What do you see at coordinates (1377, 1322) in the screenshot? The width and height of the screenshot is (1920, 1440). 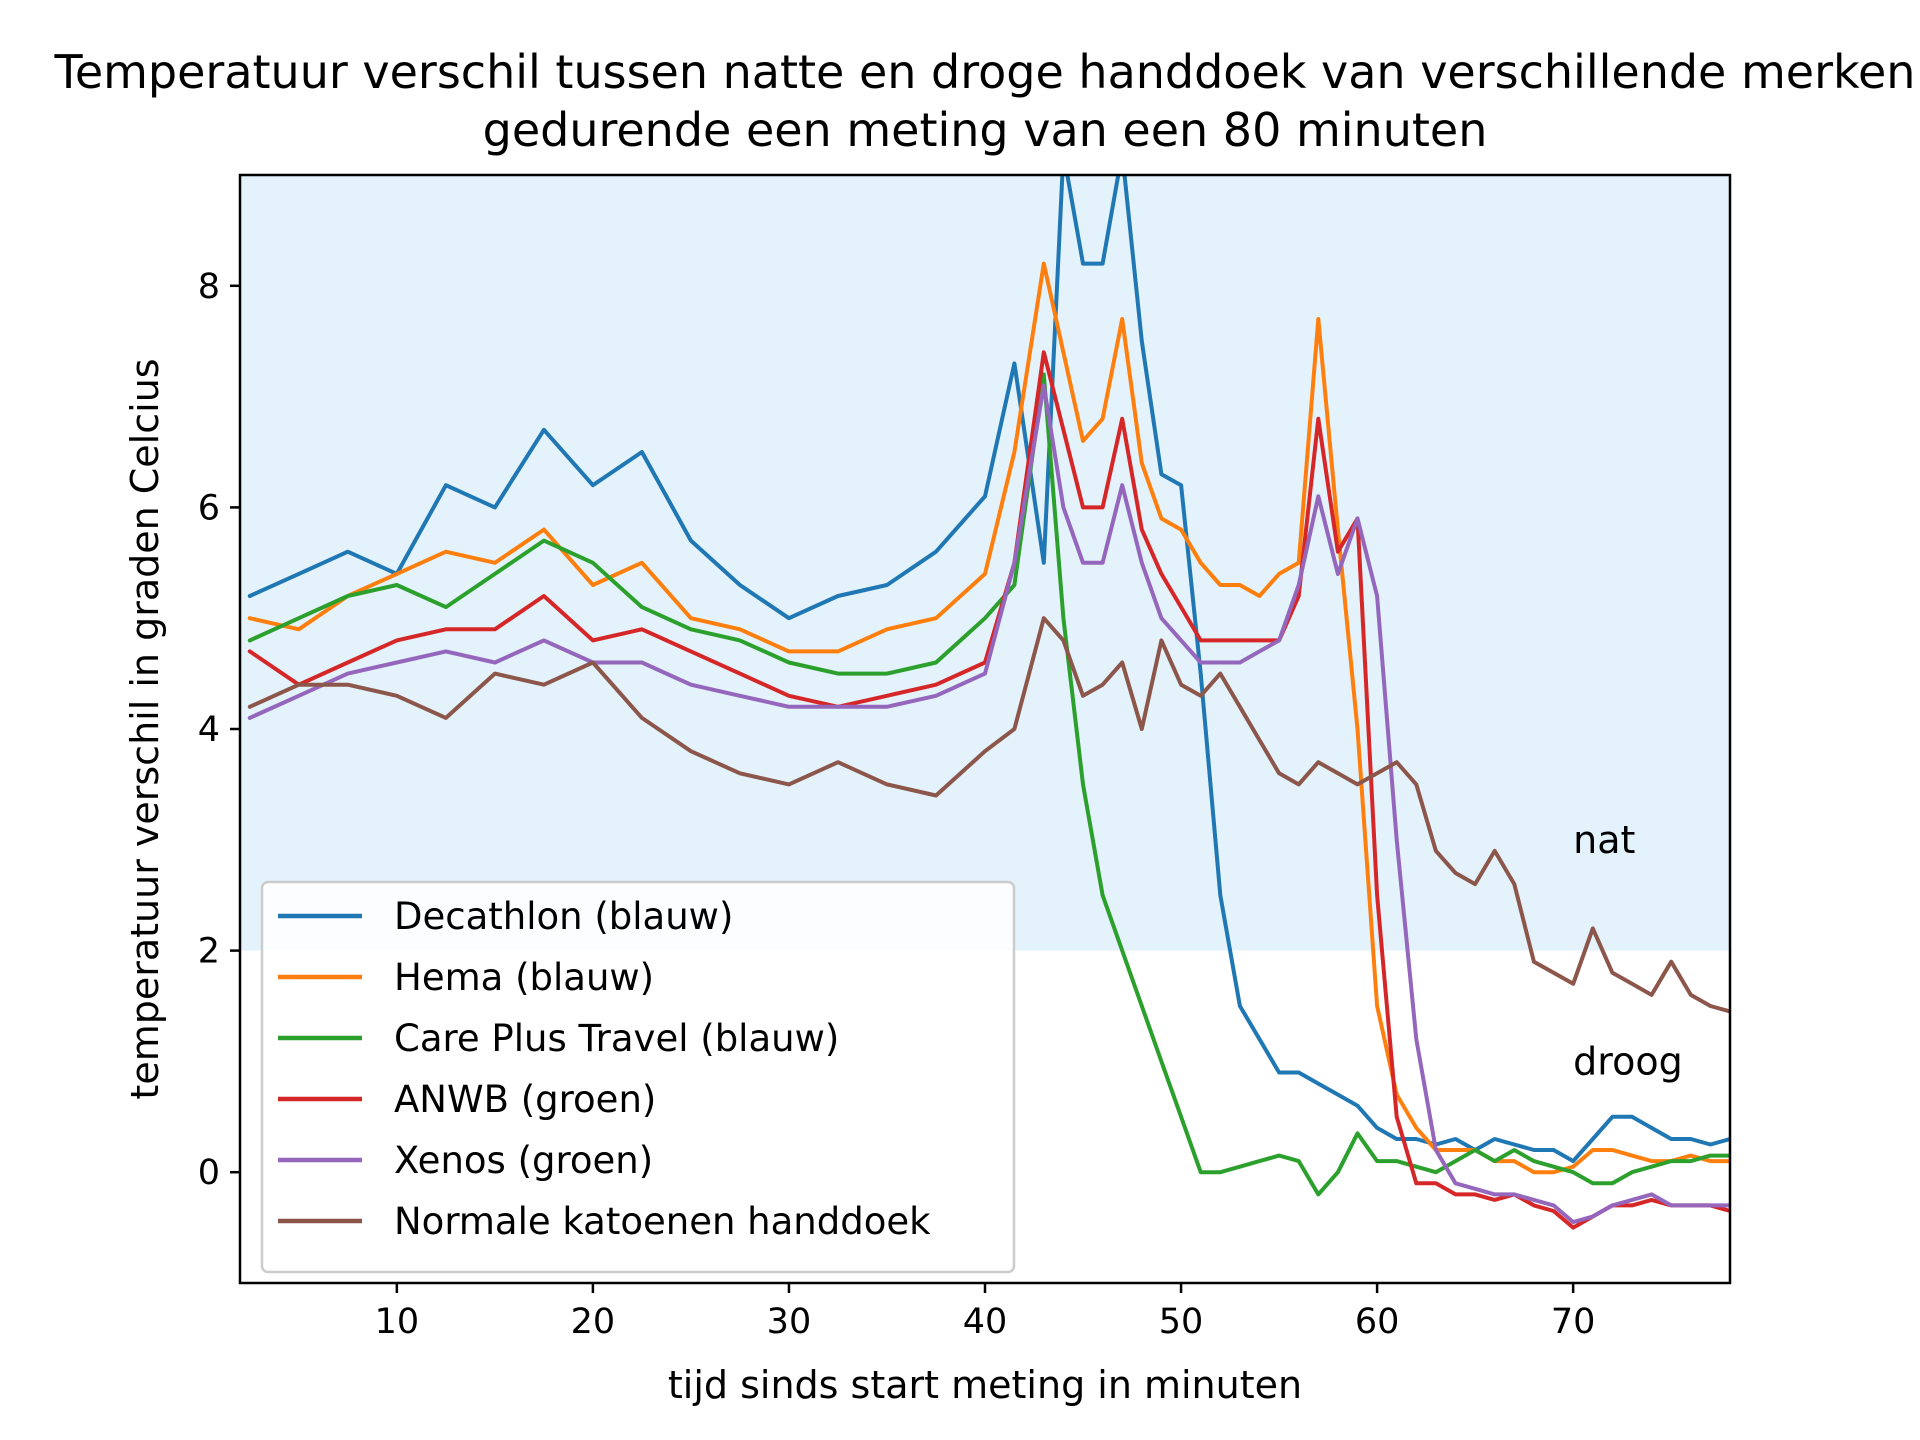 I see `x-tick-label: 60` at bounding box center [1377, 1322].